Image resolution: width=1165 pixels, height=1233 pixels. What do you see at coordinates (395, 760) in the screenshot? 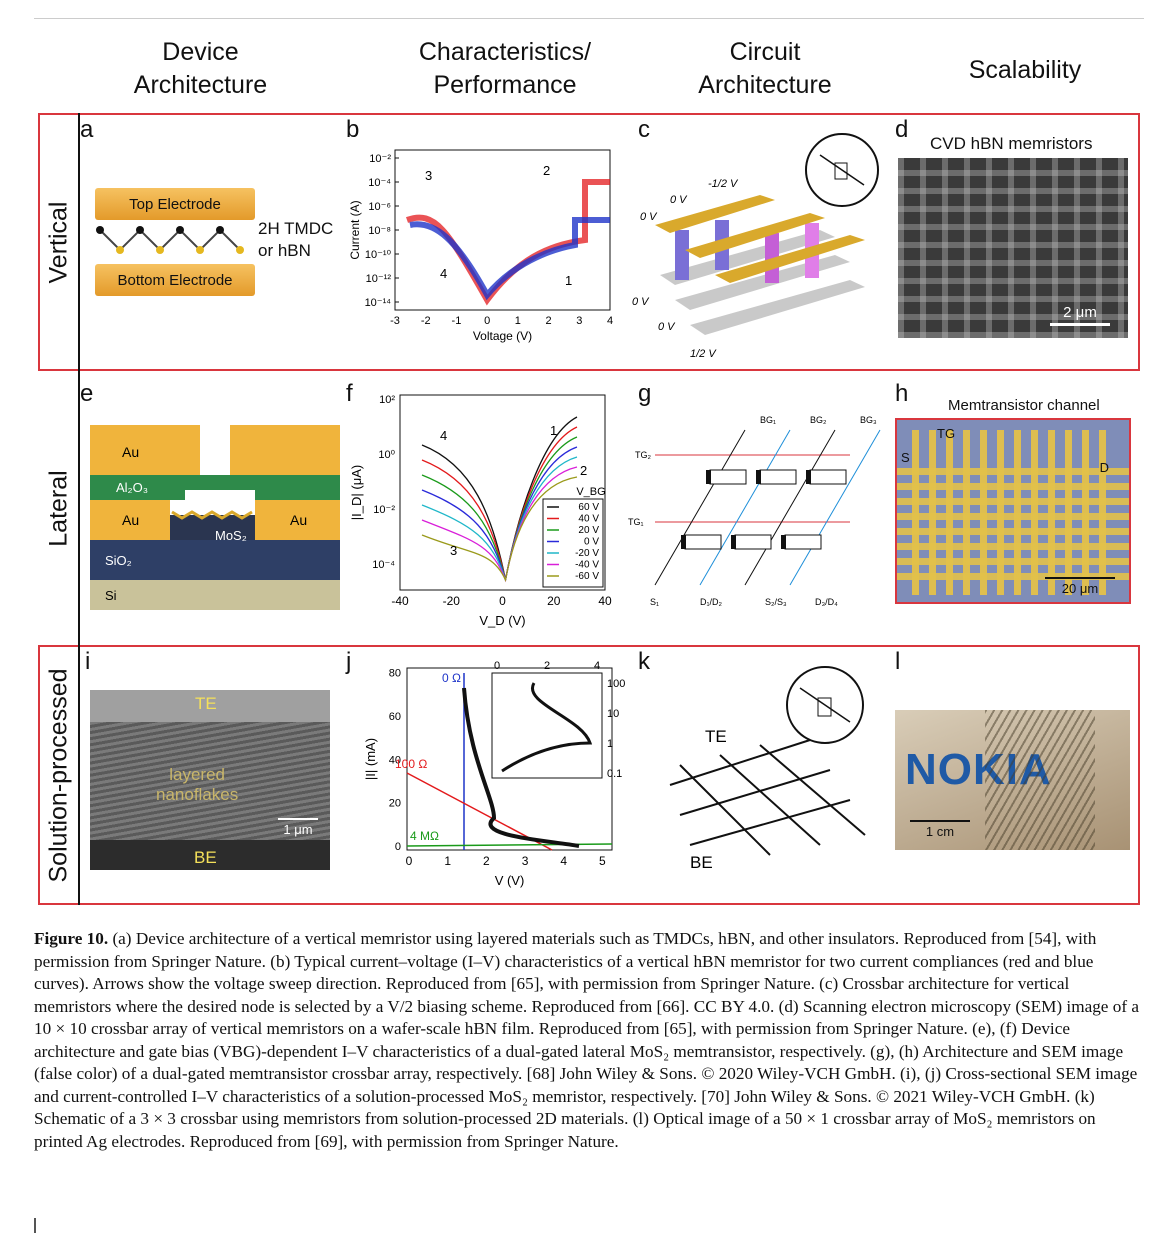
I see `j-ytick: 40` at bounding box center [395, 760].